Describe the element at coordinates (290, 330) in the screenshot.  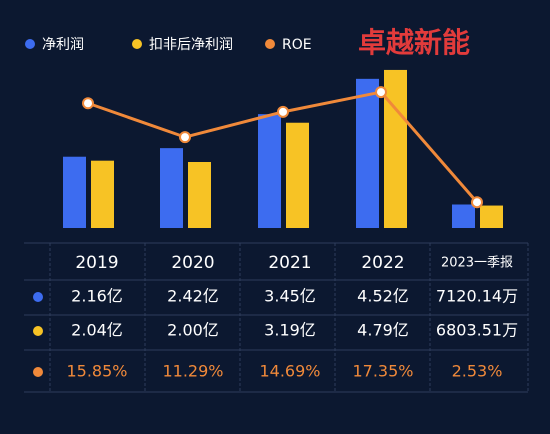
I see `table-cell: 3.19亿` at that location.